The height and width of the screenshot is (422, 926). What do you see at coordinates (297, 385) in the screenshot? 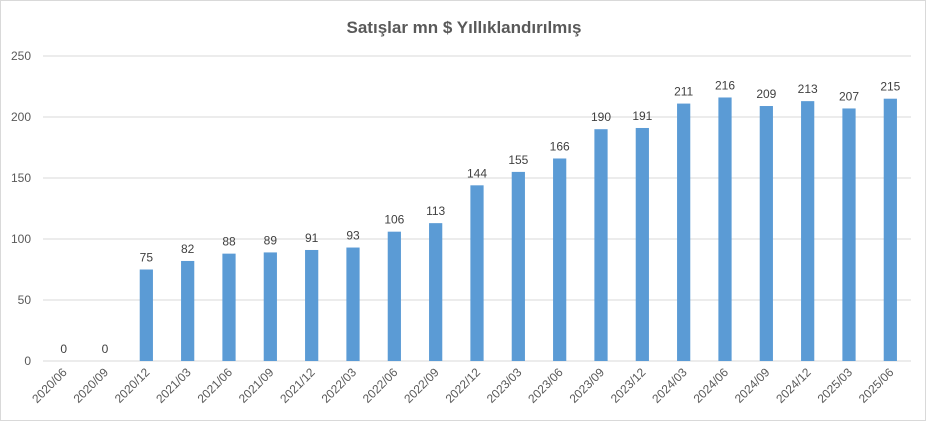
I see `x-tick-label: 2021/12` at bounding box center [297, 385].